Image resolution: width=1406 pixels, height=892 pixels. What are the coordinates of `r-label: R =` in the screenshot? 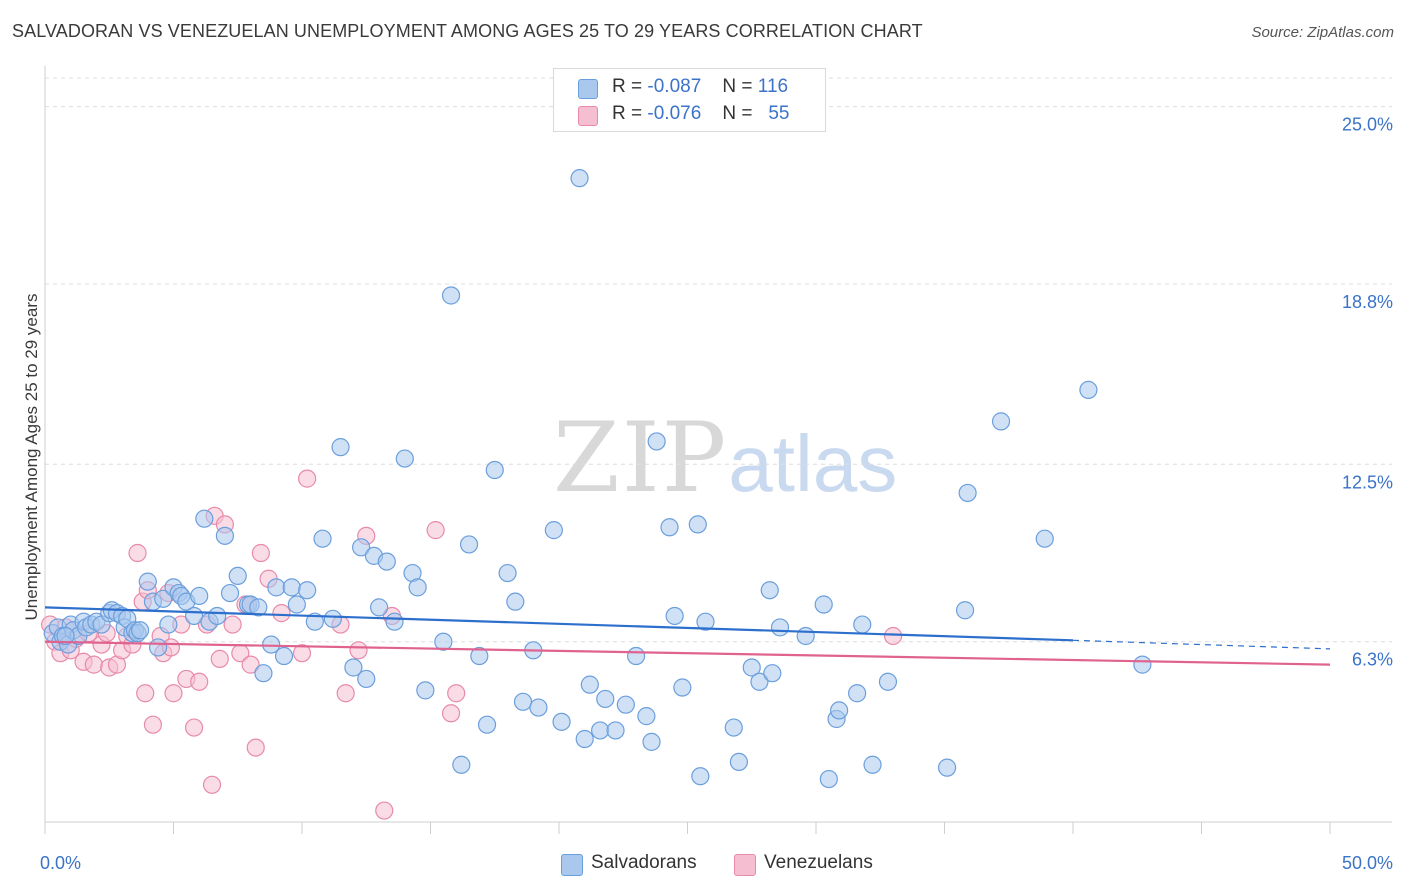 It's located at (627, 86).